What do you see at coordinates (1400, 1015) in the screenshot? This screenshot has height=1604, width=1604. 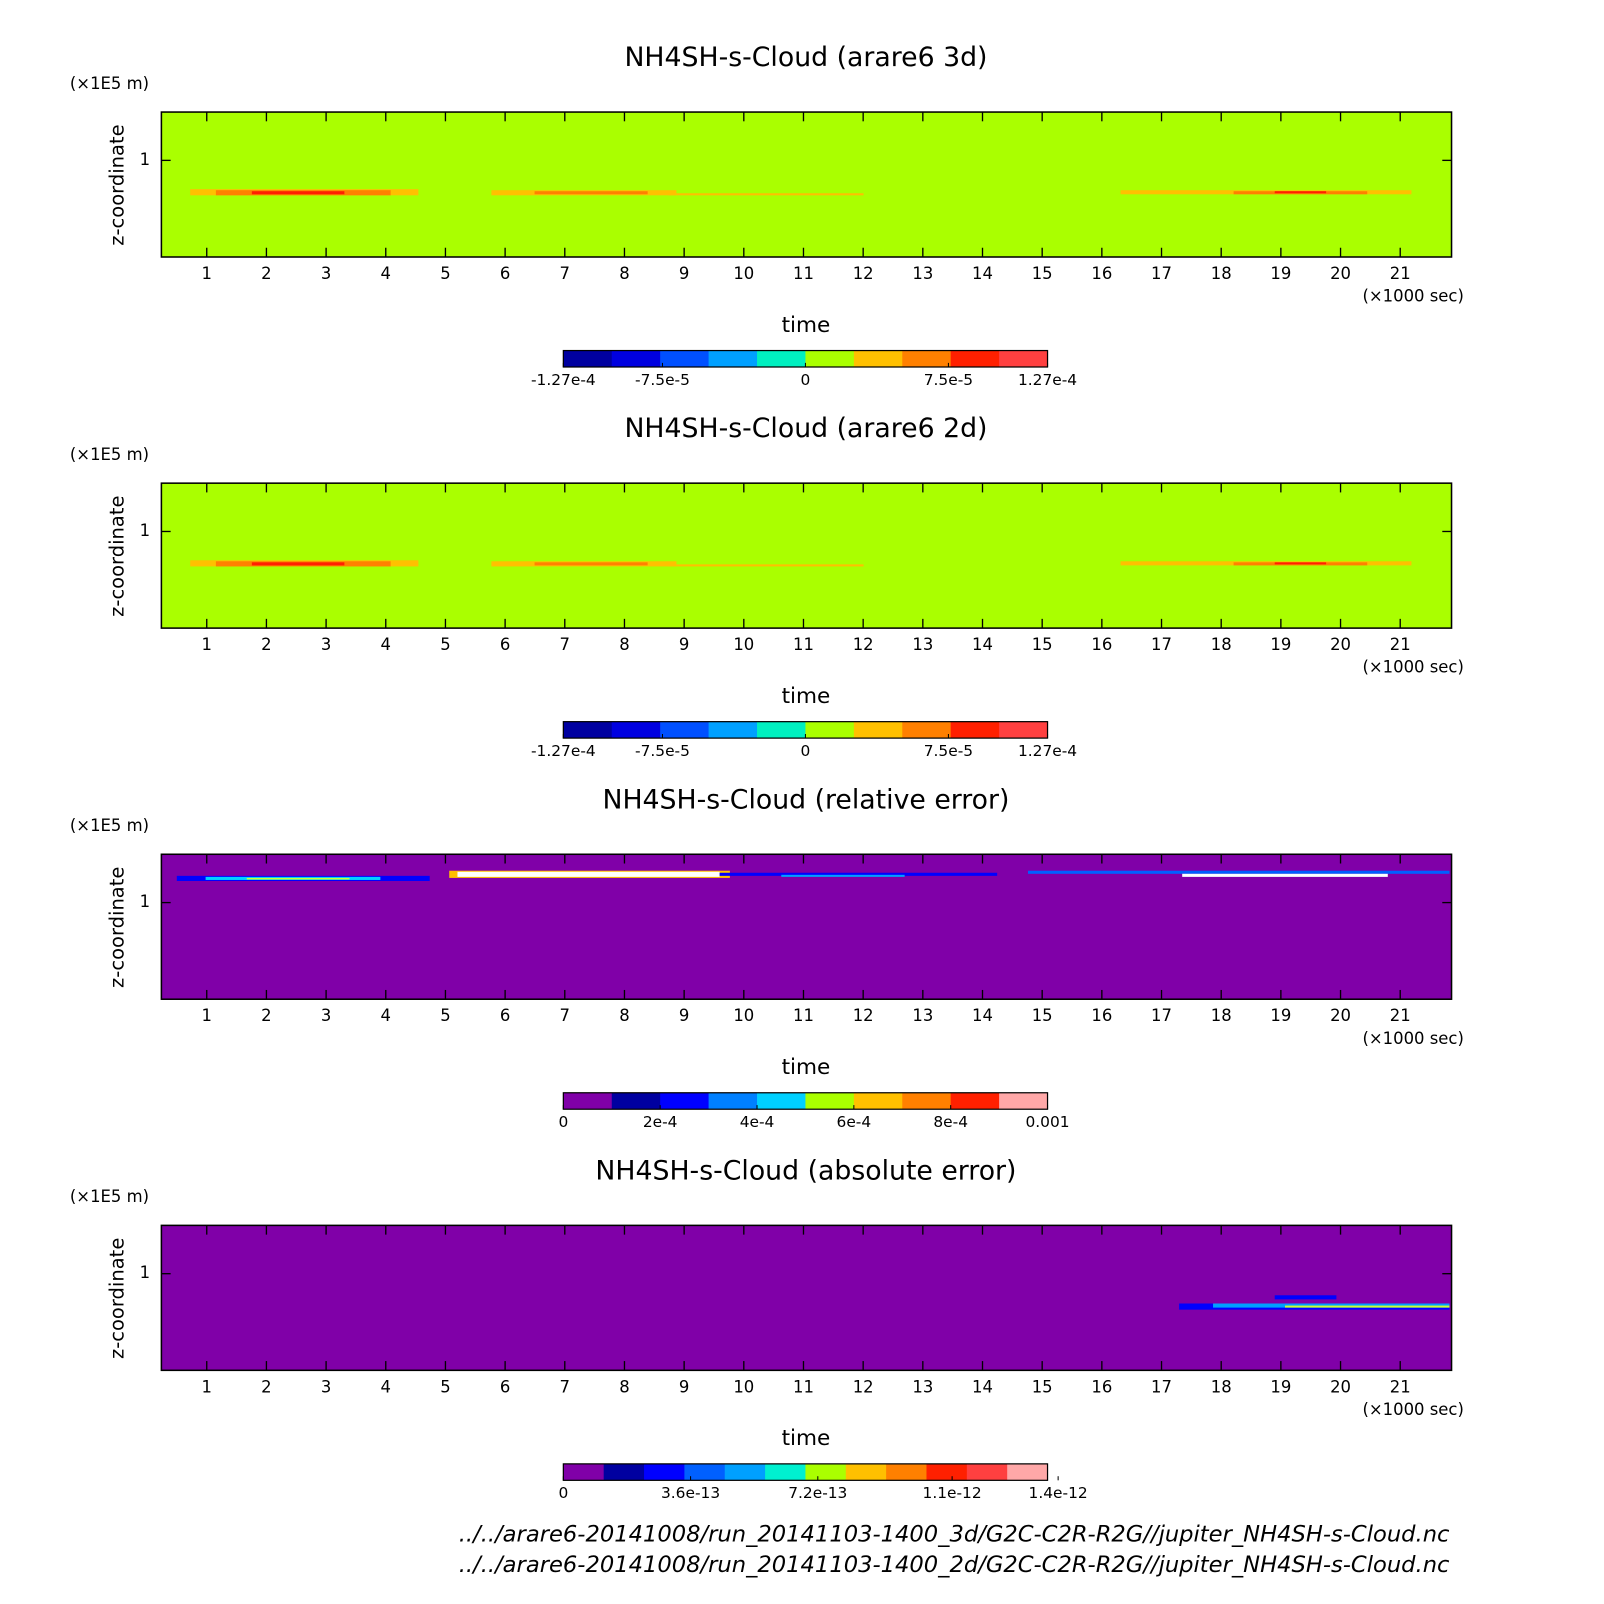 I see `x-tick-label: 21` at bounding box center [1400, 1015].